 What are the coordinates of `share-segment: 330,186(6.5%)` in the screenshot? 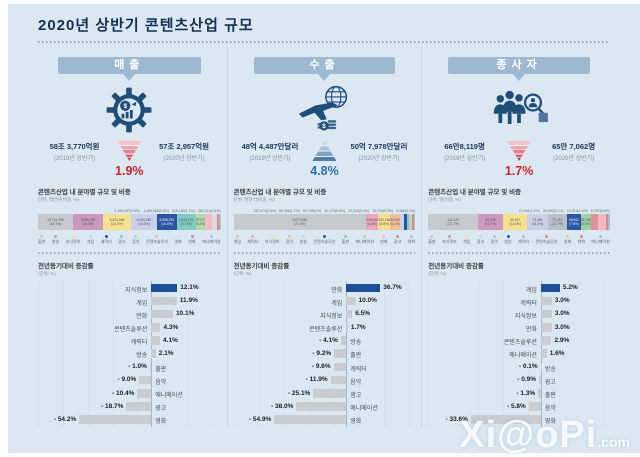 It's located at (384, 222).